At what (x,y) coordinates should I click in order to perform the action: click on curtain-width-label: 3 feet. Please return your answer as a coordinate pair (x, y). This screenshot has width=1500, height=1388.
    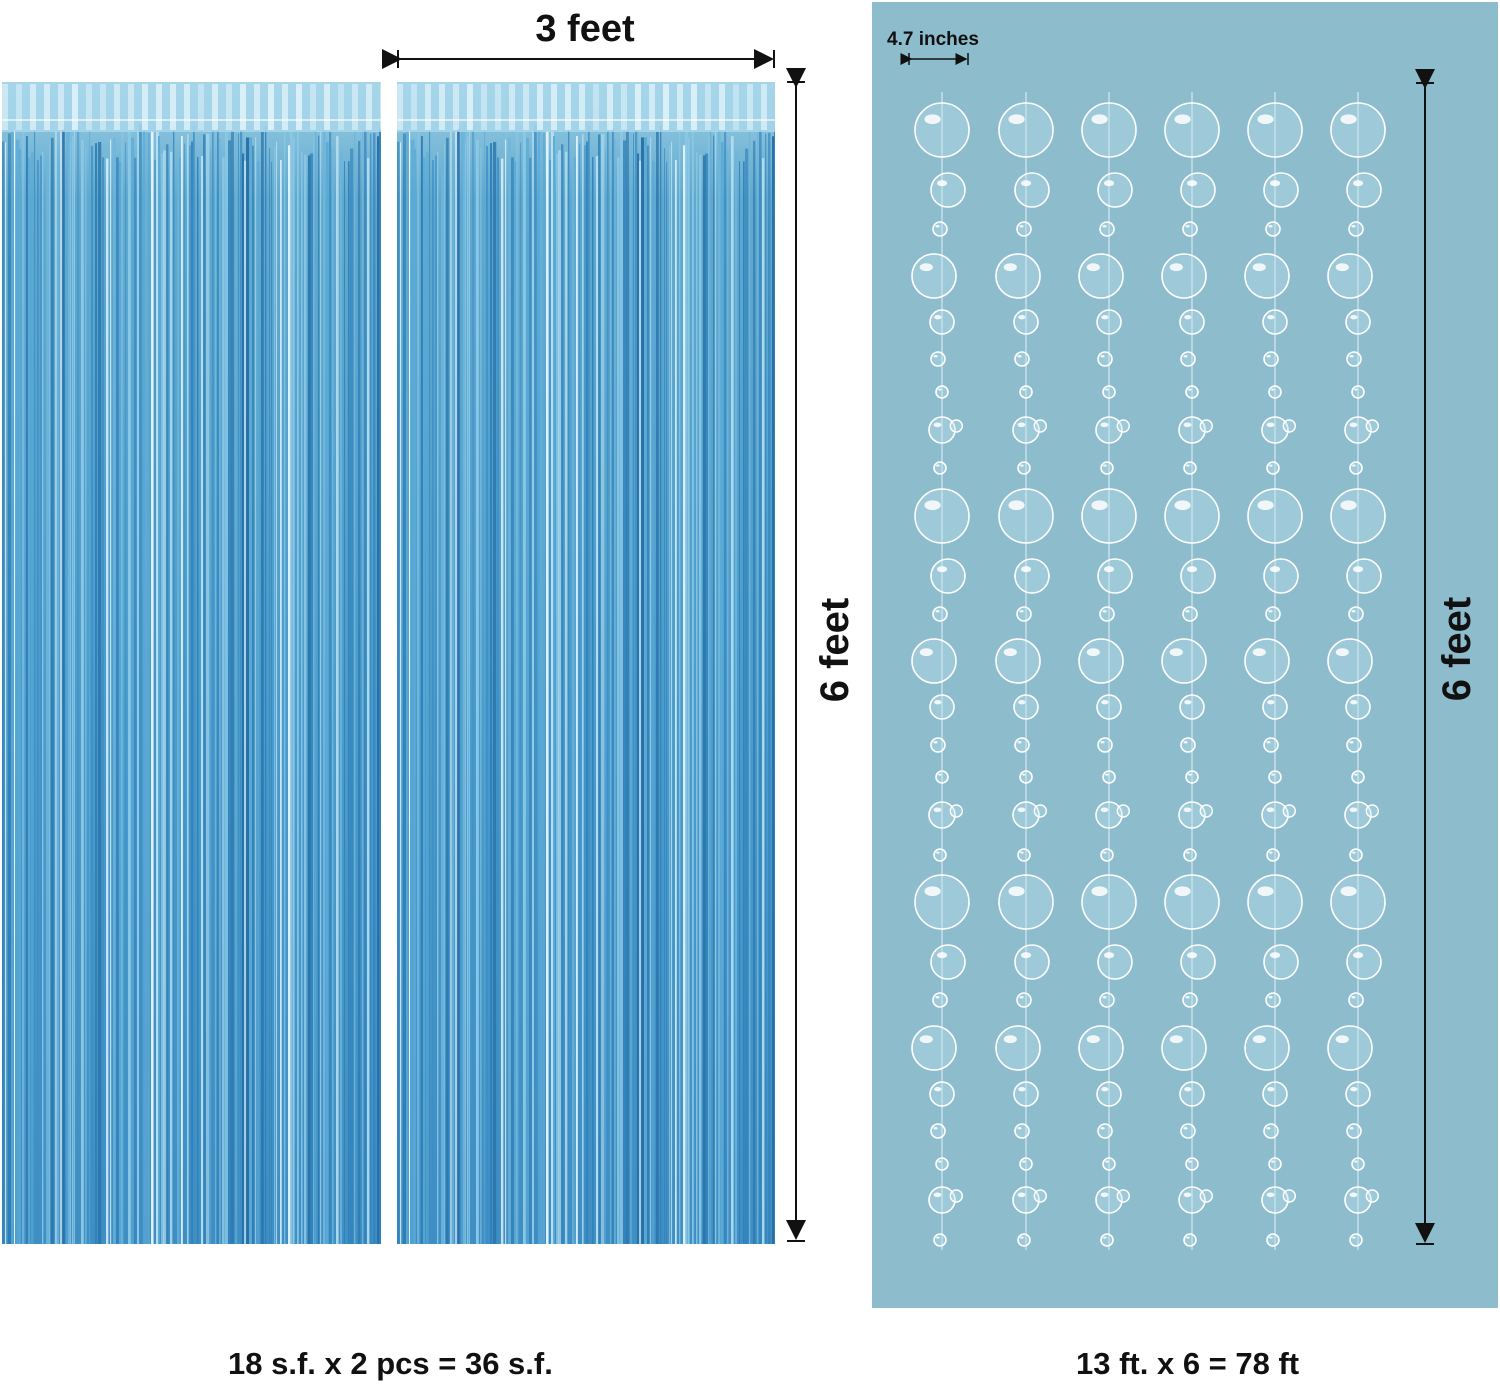
    Looking at the image, I should click on (585, 29).